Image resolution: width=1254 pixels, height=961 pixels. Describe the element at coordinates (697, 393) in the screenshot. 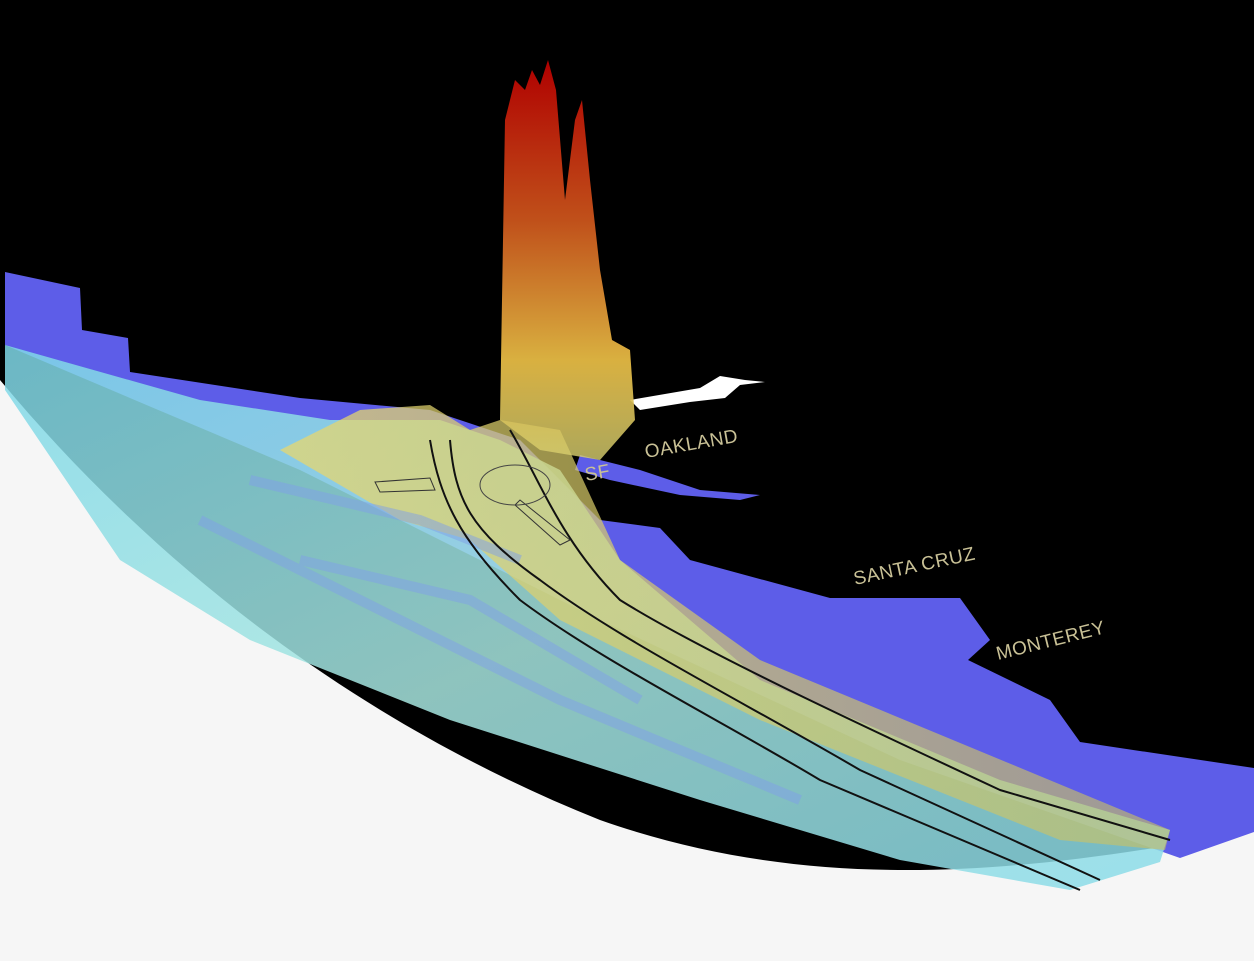

I see `delta` at that location.